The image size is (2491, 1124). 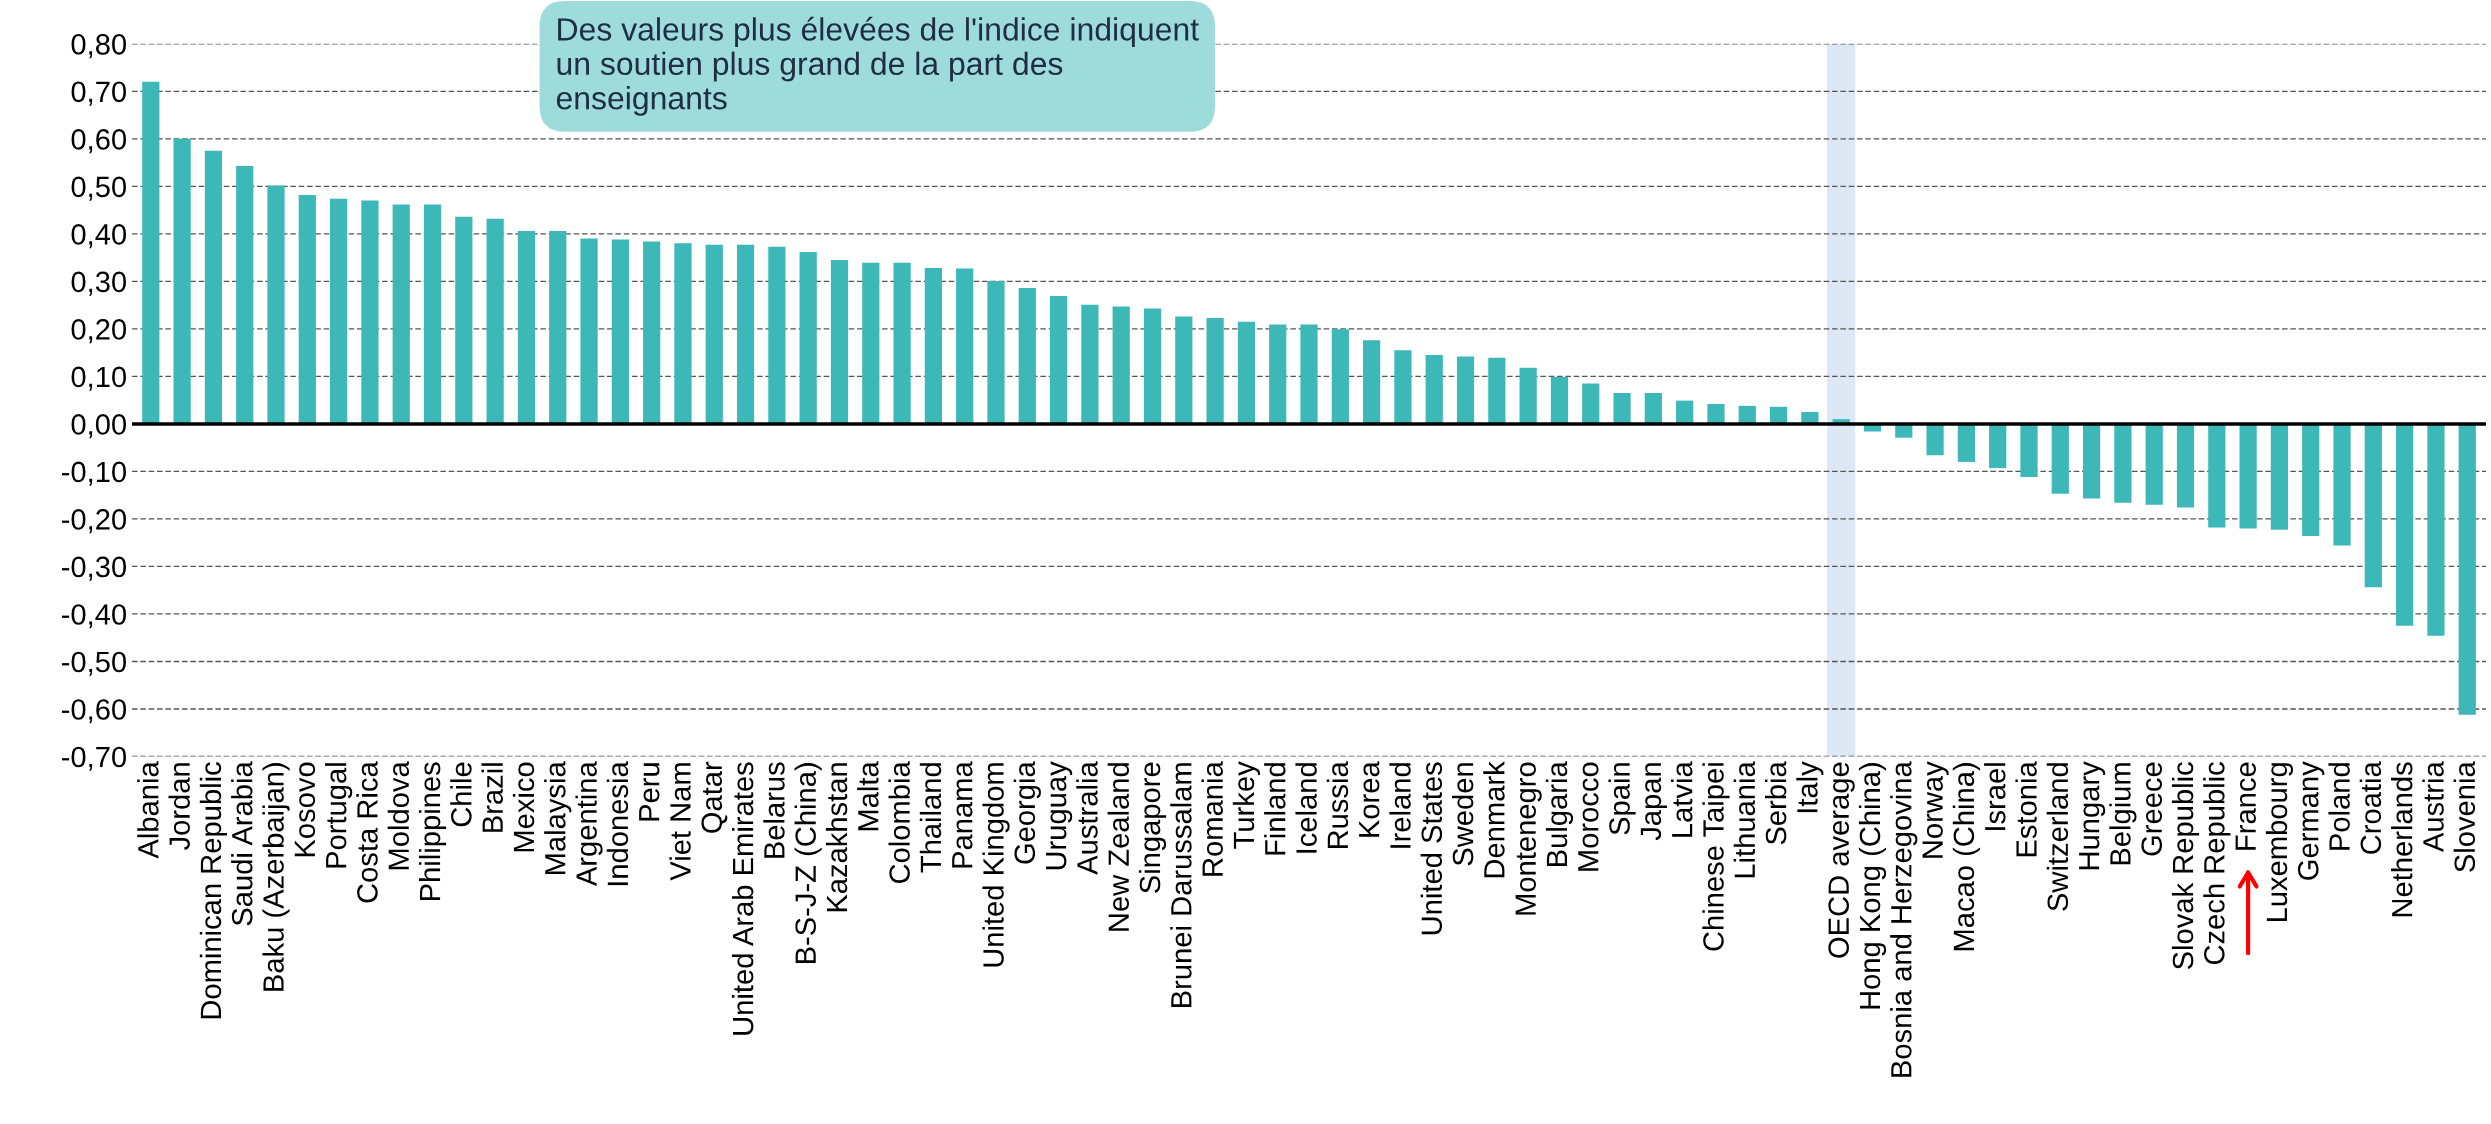 I want to click on x-tick-label: Germany, so click(x=2311, y=820).